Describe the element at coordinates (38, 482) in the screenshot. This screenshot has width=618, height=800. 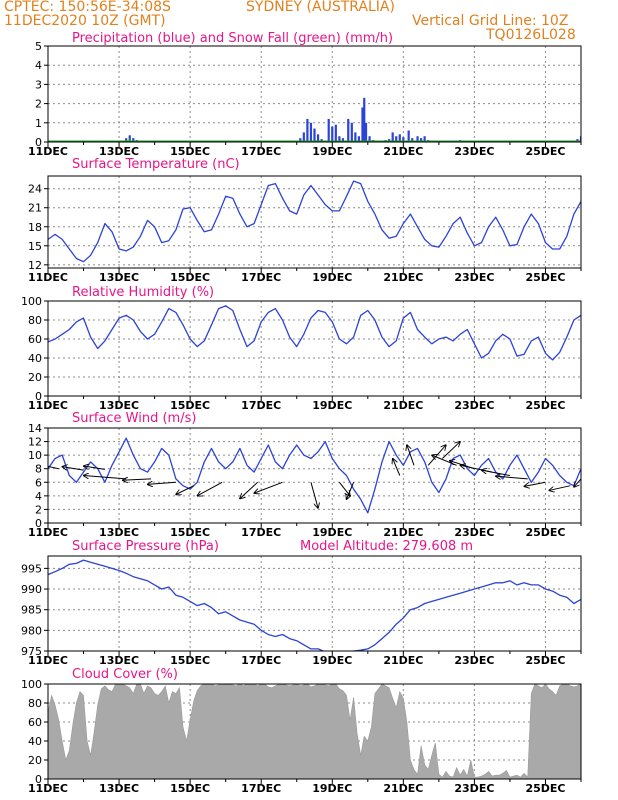
I see `y-tick-label: 6` at that location.